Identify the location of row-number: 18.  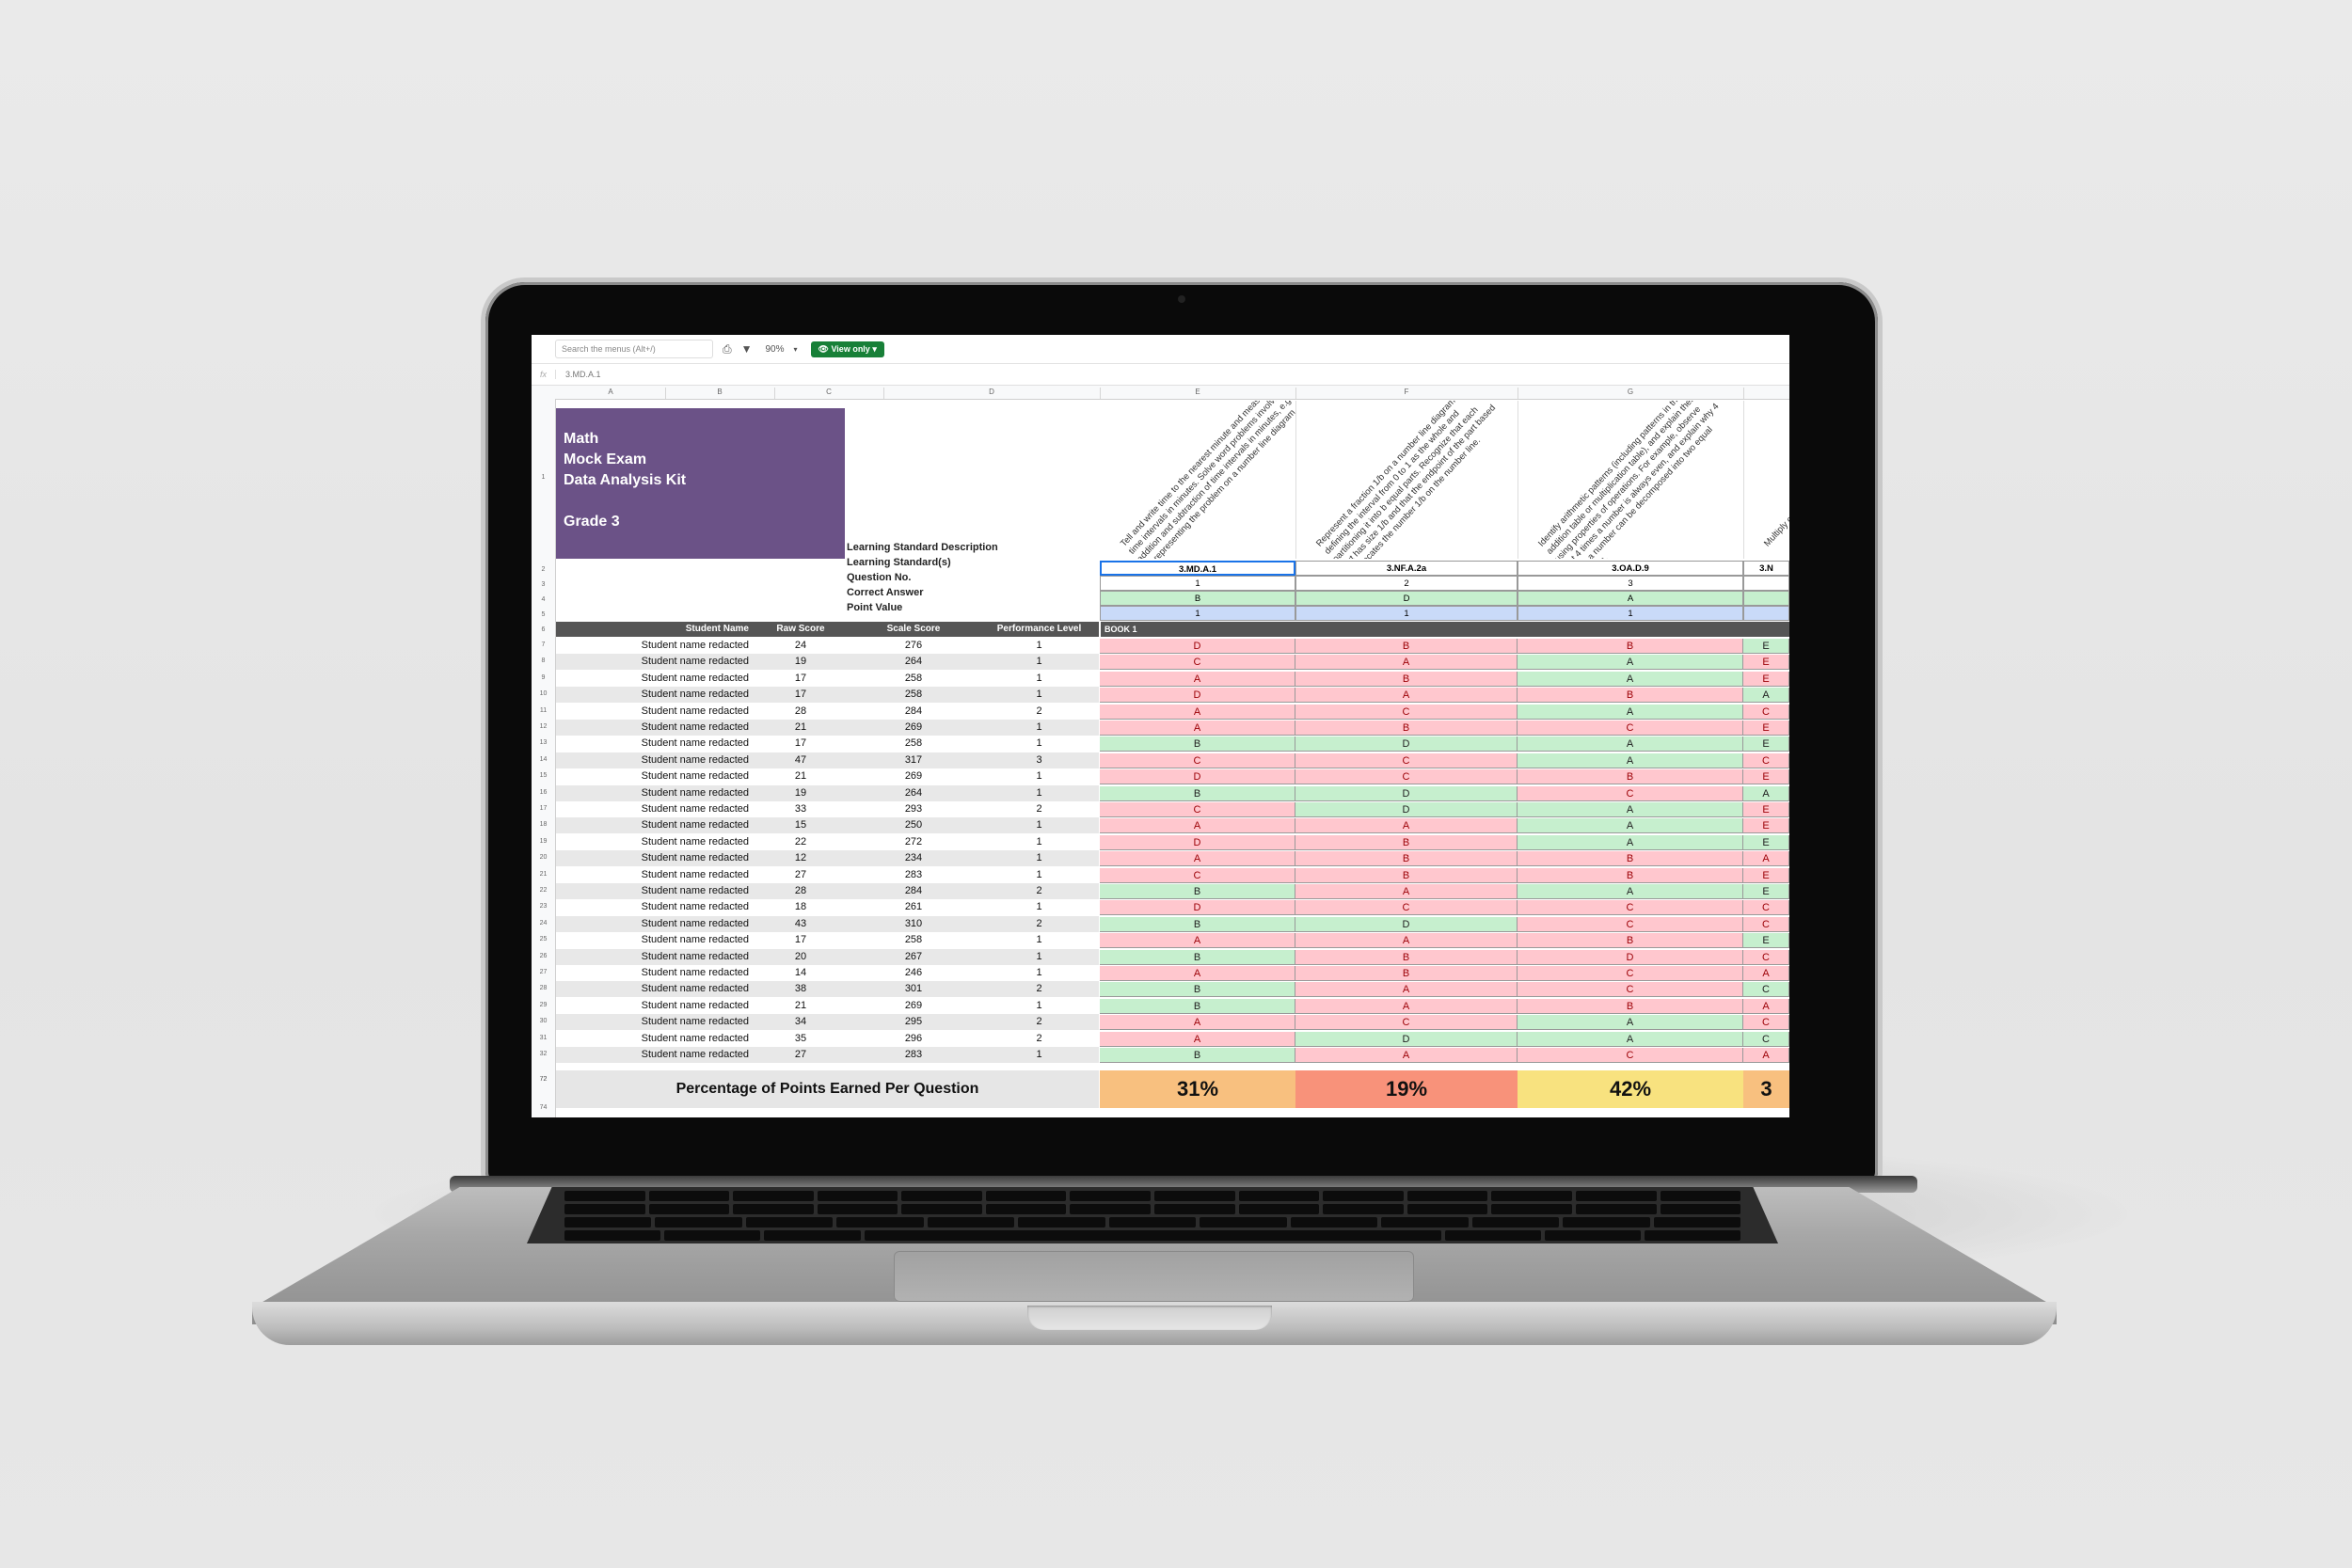
(543, 825).